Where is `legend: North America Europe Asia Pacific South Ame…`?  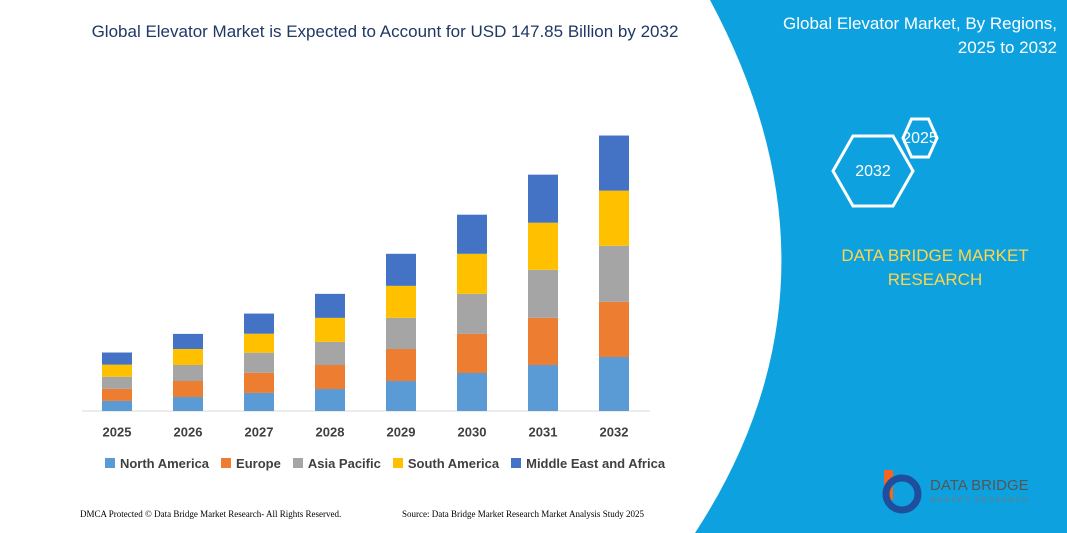 legend: North America Europe Asia Pacific South Ame… is located at coordinates (385, 463).